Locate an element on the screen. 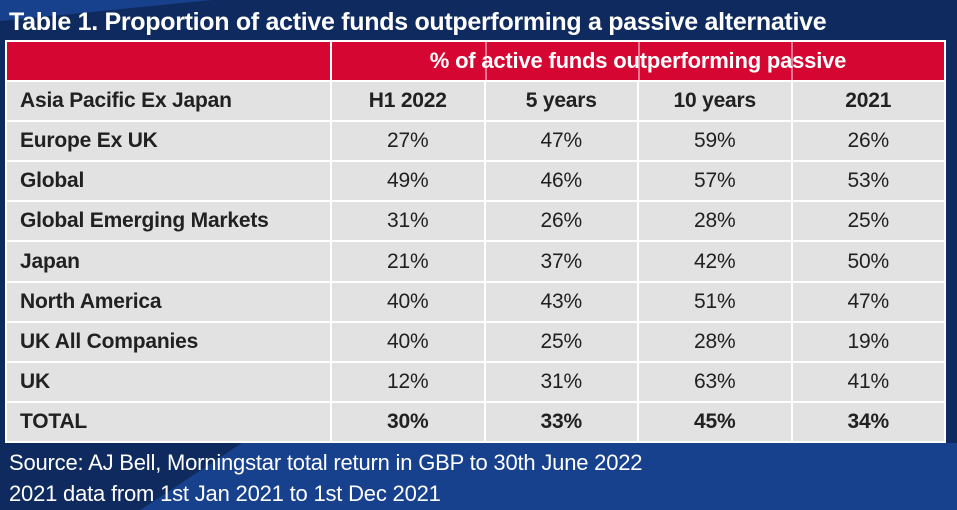 This screenshot has height=510, width=957. value-cell: 63% is located at coordinates (715, 381).